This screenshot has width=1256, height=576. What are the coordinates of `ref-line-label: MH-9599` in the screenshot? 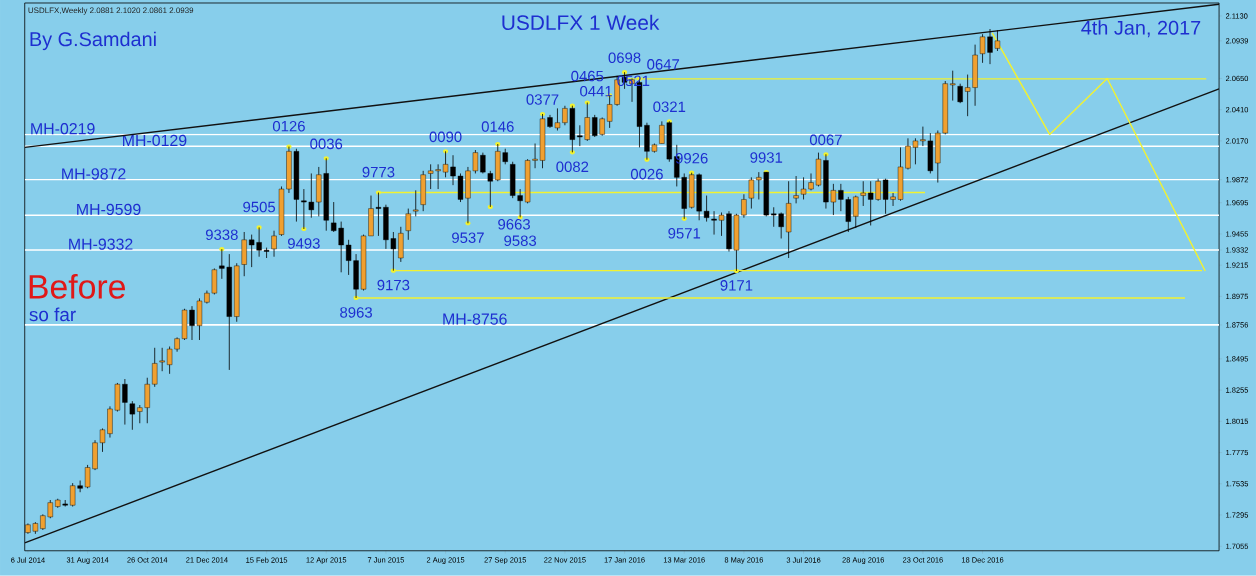 It's located at (109, 209).